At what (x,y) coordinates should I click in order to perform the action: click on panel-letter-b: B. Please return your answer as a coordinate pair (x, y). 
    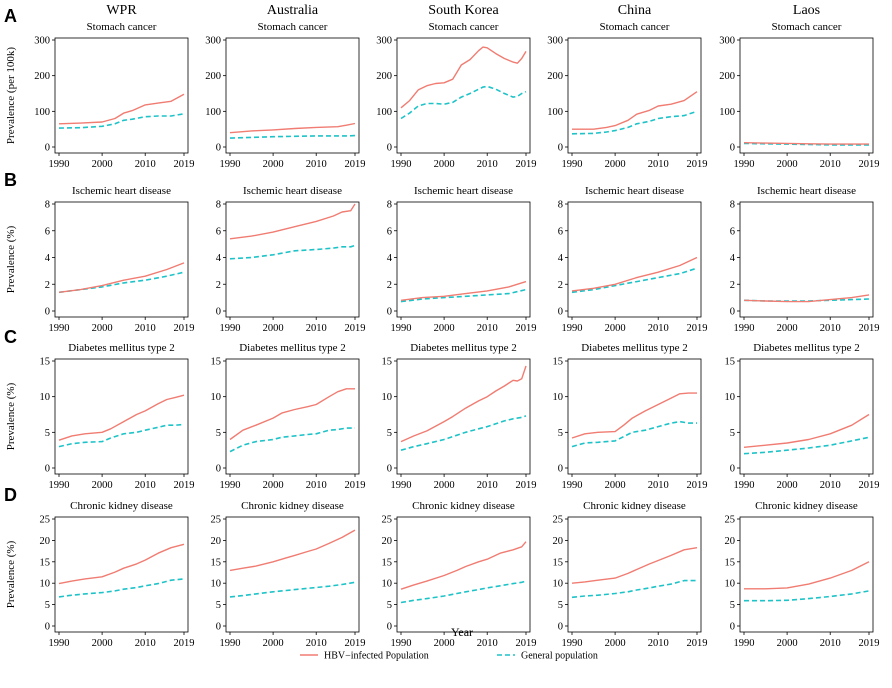
    Looking at the image, I should click on (10, 180).